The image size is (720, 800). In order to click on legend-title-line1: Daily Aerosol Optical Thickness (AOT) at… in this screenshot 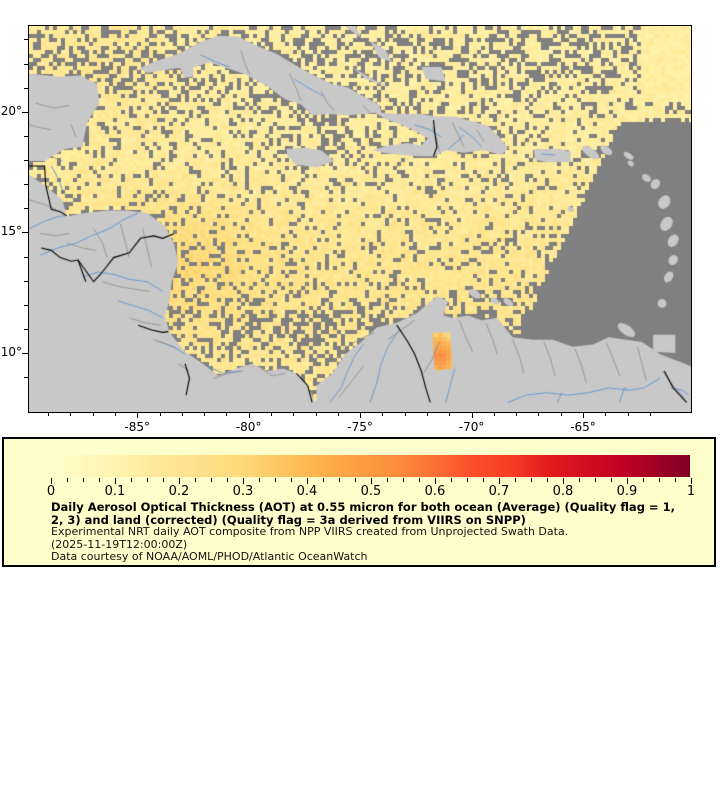, I will do `click(363, 507)`.